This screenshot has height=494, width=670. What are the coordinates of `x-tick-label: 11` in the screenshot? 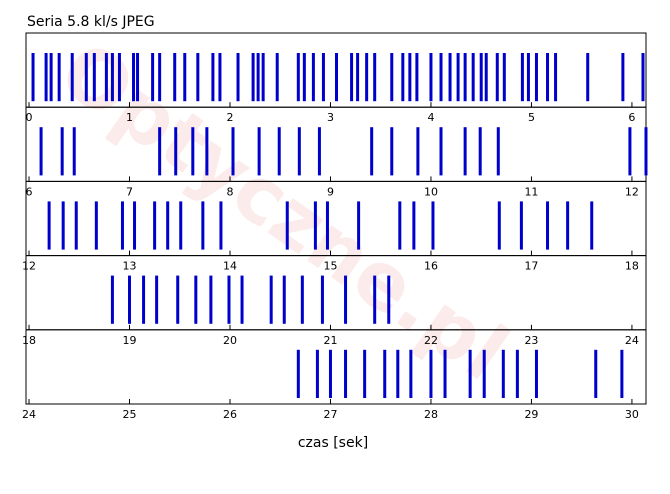 It's located at (531, 191).